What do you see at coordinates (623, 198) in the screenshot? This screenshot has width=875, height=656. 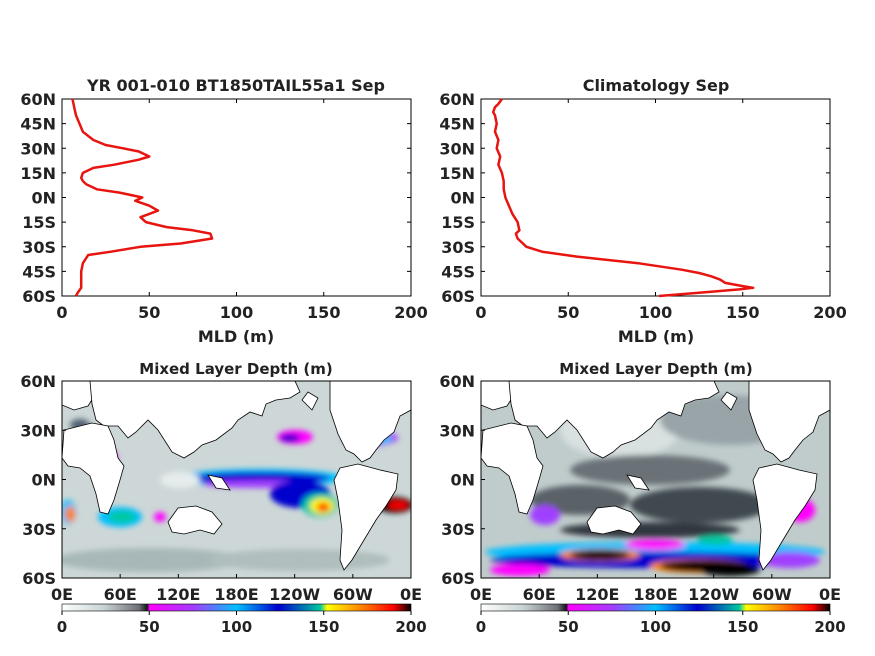 I see `mld-profile-line-climatology` at bounding box center [623, 198].